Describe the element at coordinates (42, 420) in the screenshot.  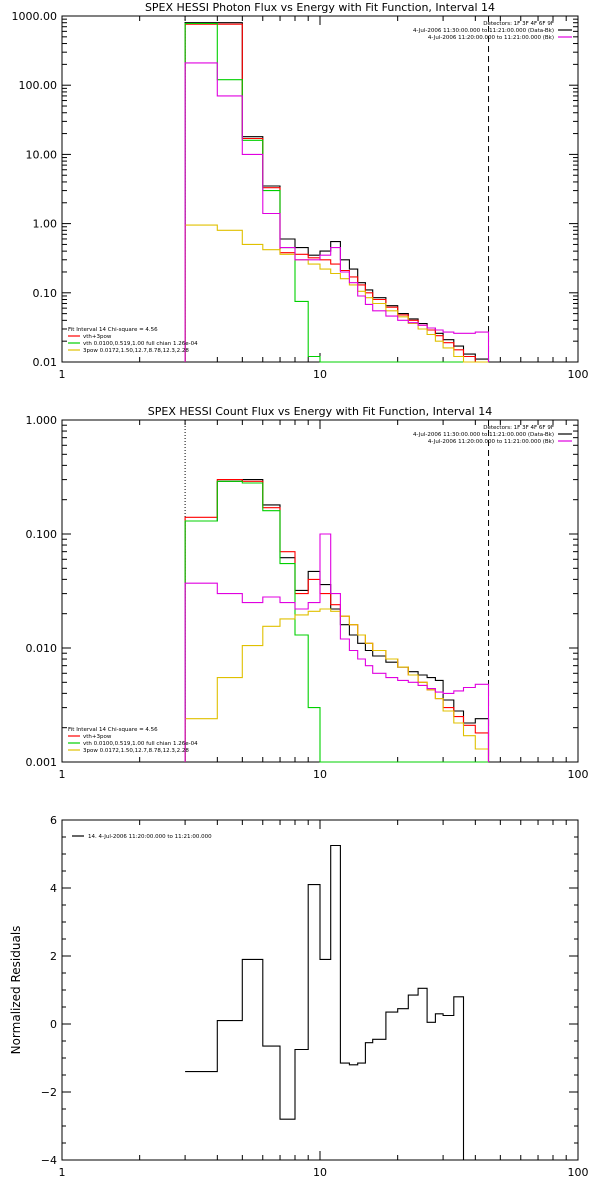
I see `y-tick-label: 1.000` at that location.